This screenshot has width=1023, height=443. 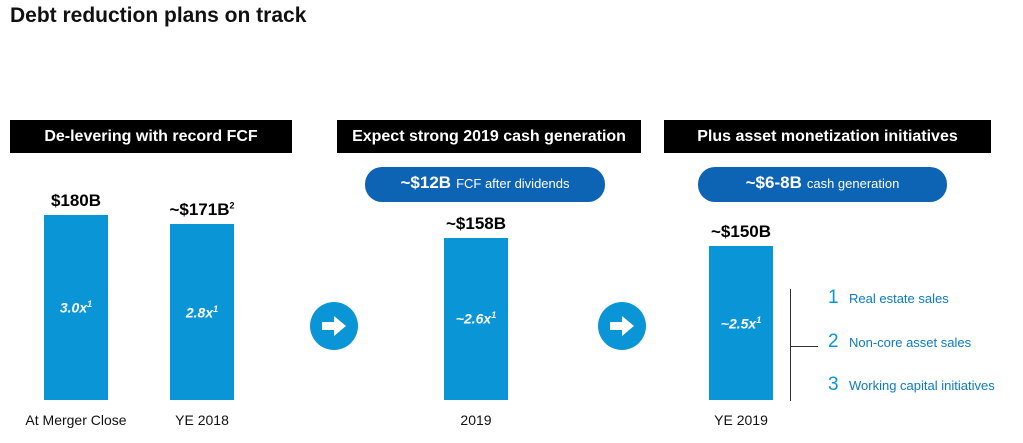 What do you see at coordinates (741, 420) in the screenshot?
I see `category-label: YE 2019` at bounding box center [741, 420].